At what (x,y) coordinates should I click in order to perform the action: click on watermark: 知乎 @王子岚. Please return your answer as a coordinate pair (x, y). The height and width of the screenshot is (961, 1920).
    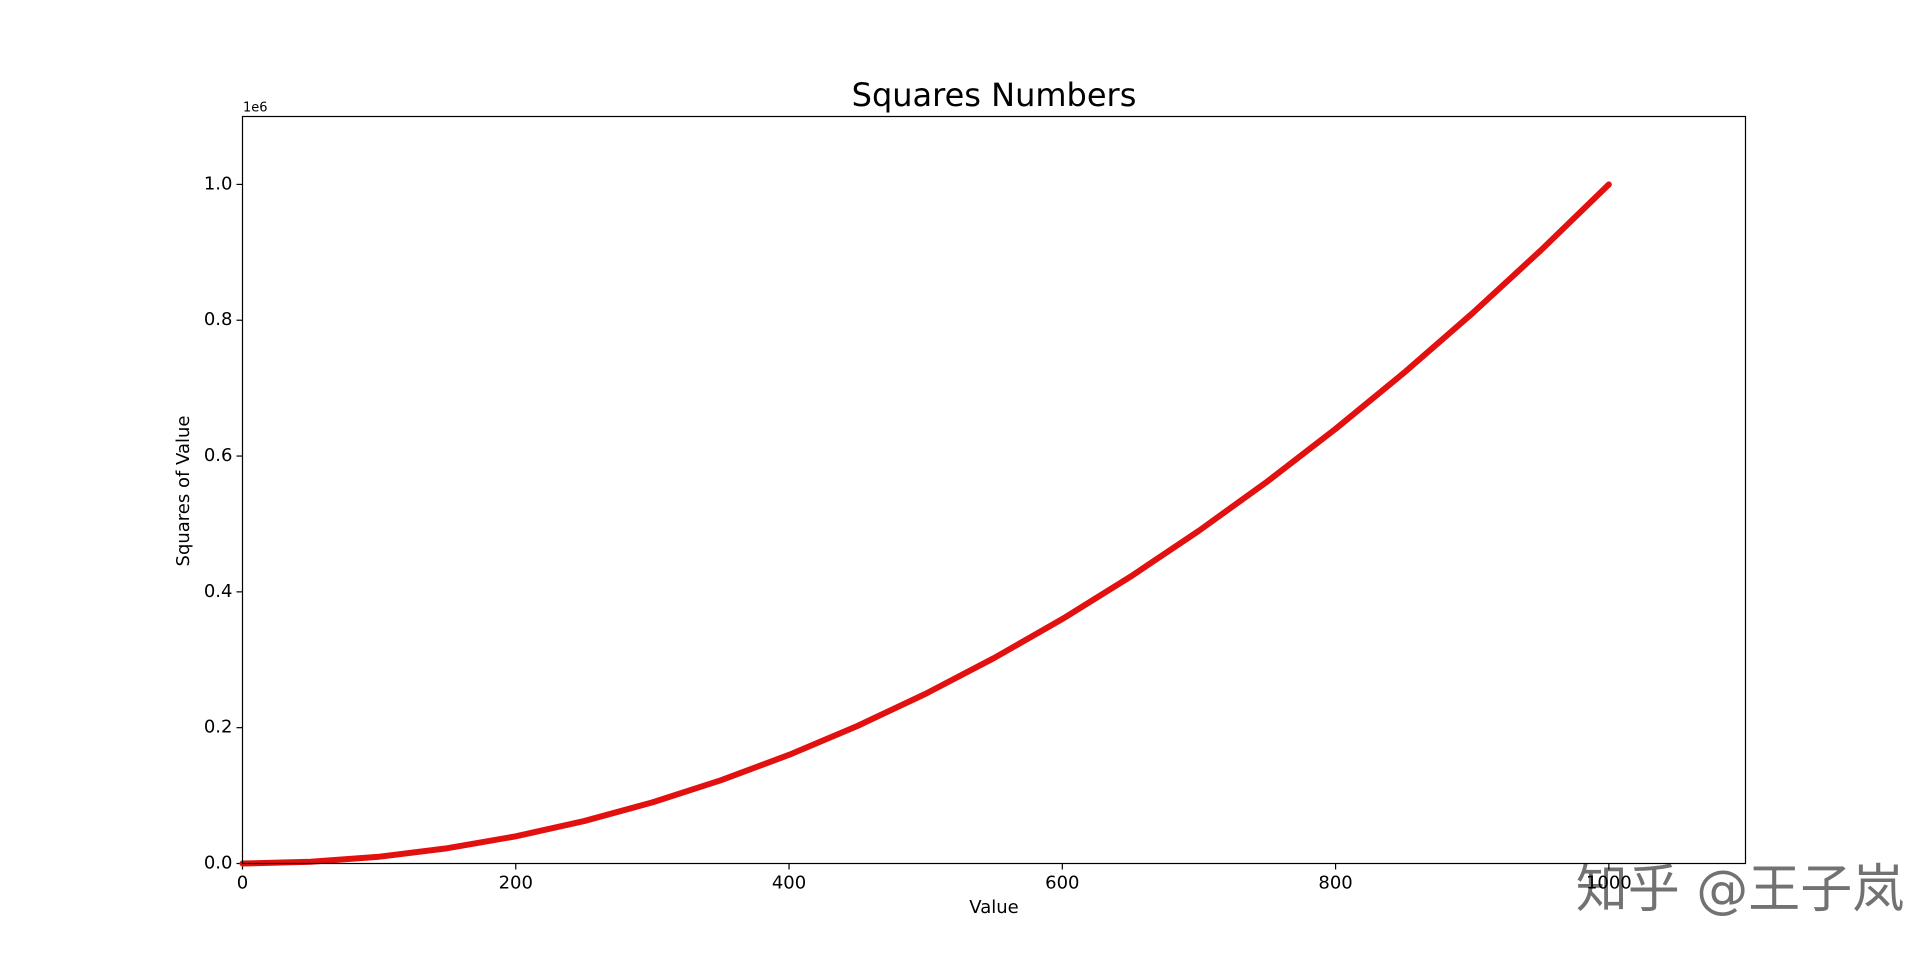
    Looking at the image, I should click on (1740, 890).